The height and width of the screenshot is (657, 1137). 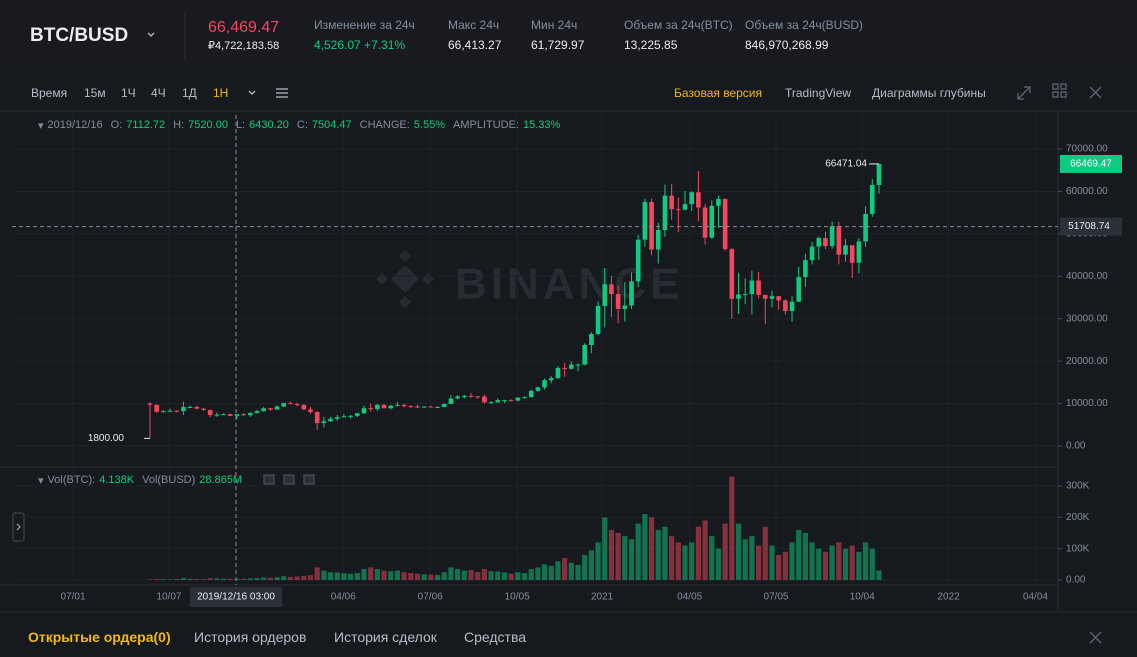 What do you see at coordinates (208, 125) in the screenshot?
I see `info-value: 7520.00` at bounding box center [208, 125].